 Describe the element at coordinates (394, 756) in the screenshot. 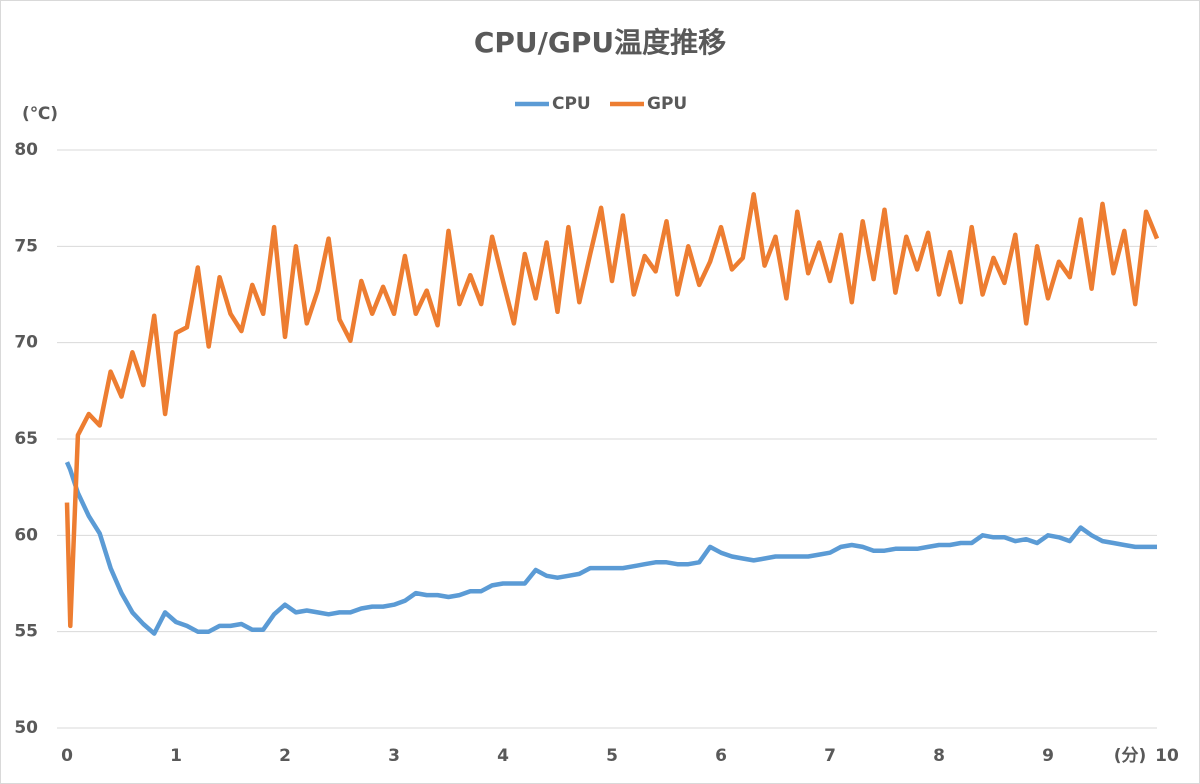

I see `x-tick-label: 3` at that location.